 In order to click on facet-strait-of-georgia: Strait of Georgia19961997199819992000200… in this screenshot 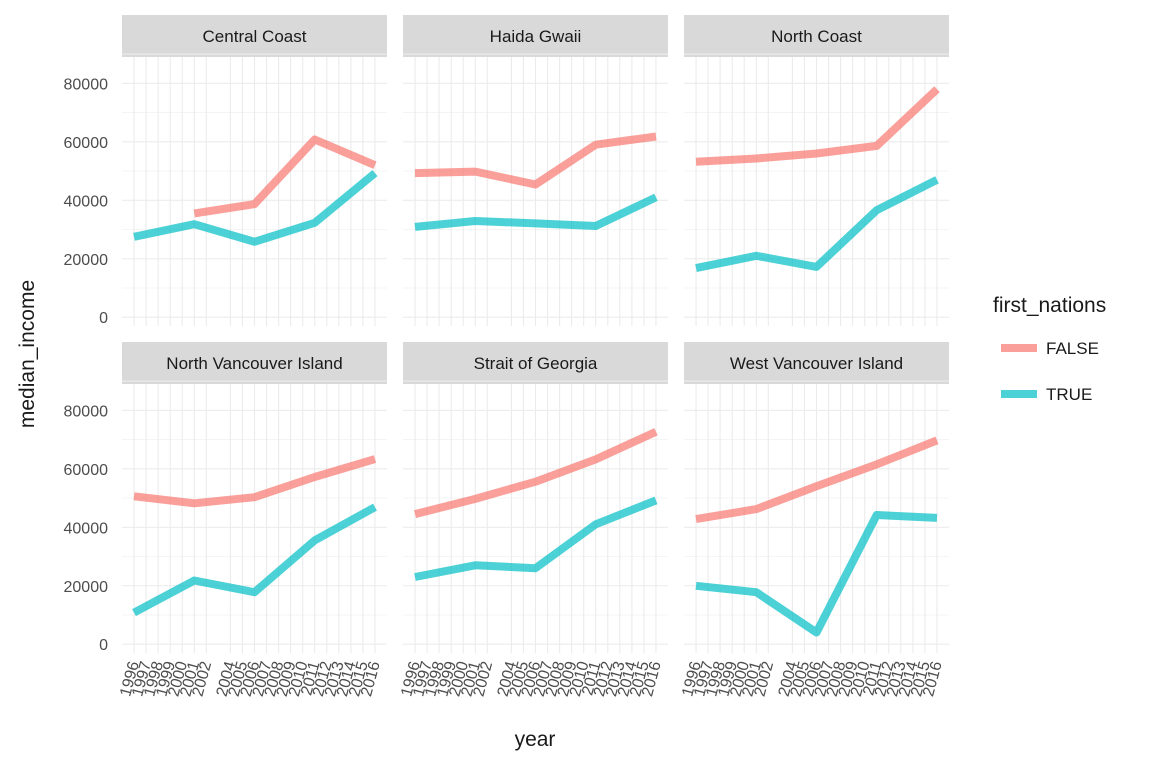, I will do `click(533, 520)`.